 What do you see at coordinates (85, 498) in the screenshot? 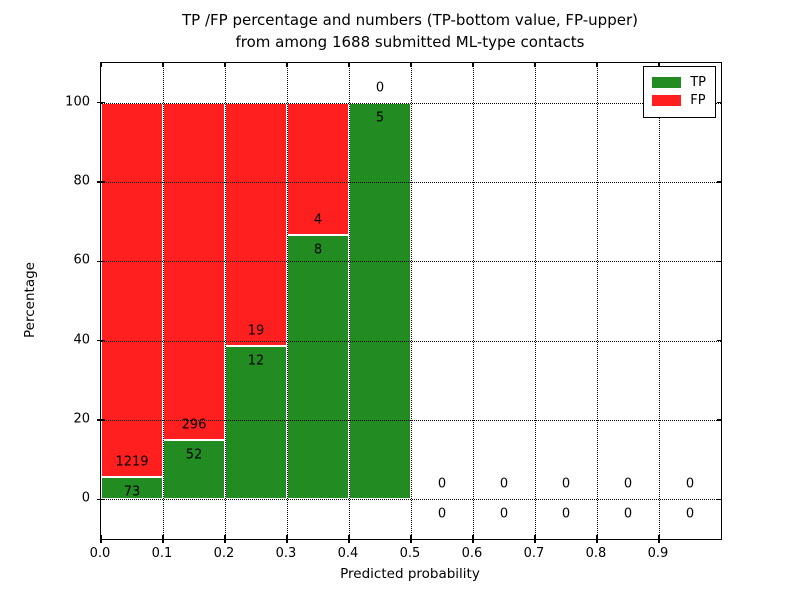
I see `y-tick-label: 0` at bounding box center [85, 498].